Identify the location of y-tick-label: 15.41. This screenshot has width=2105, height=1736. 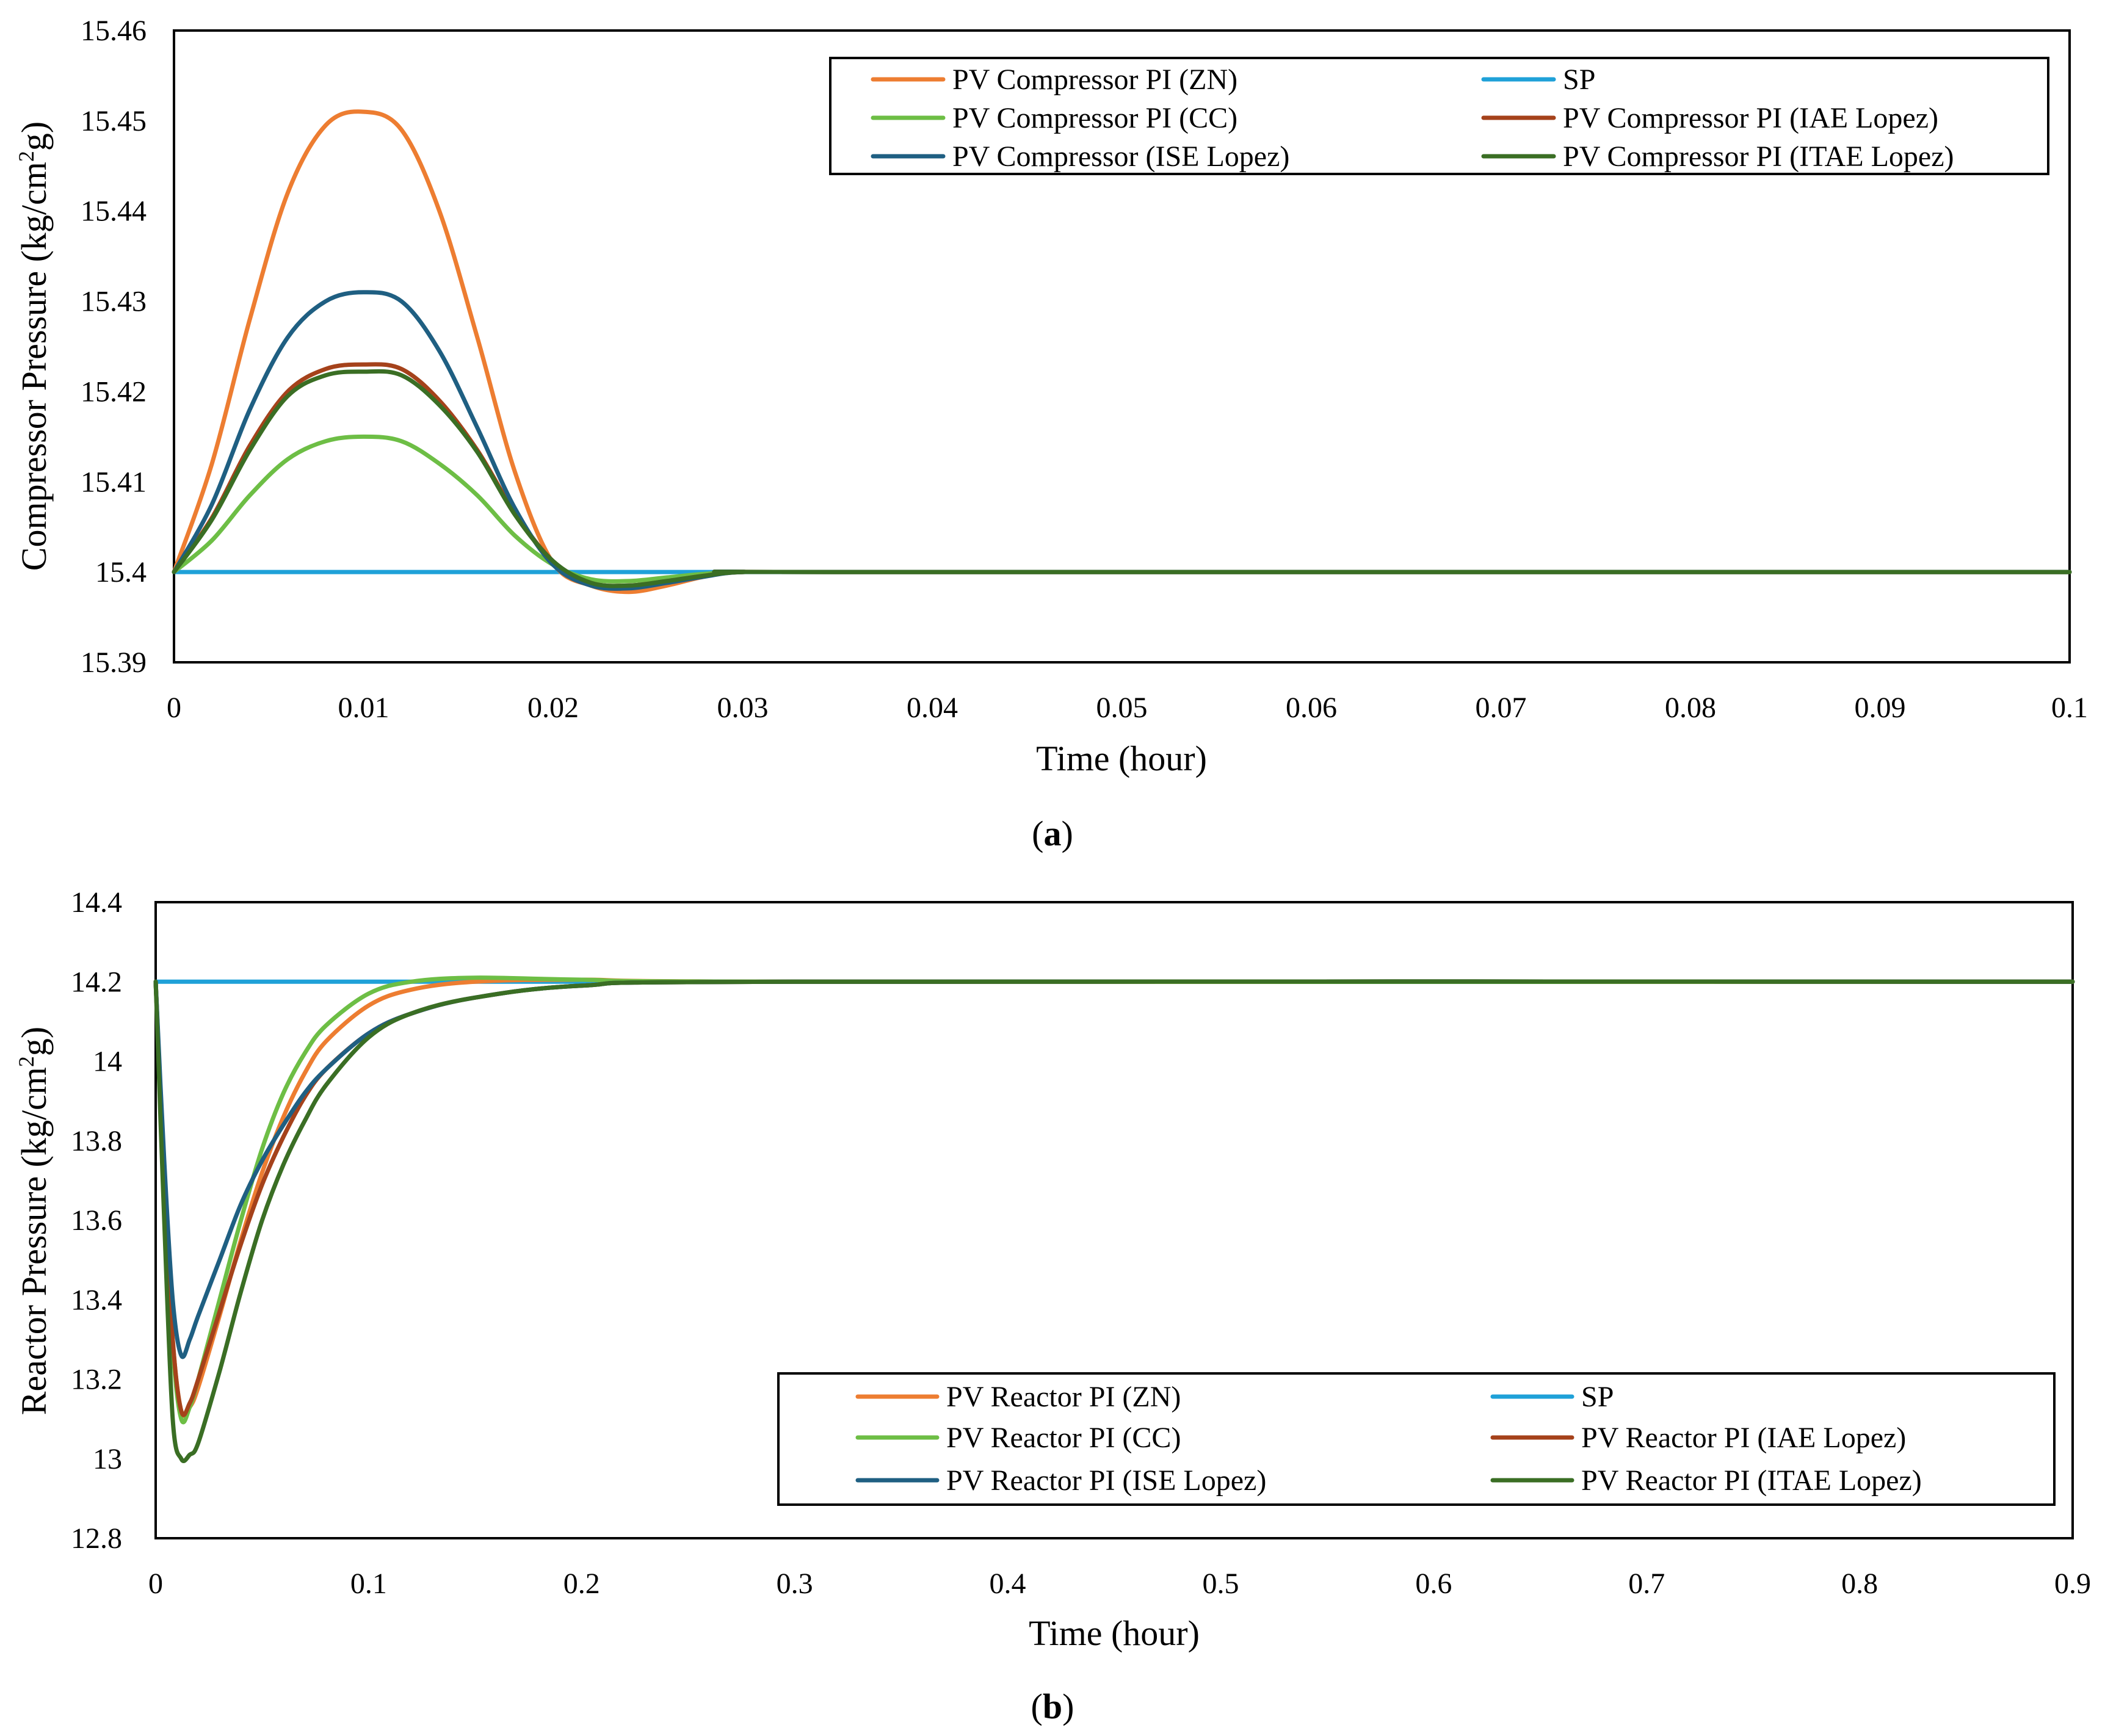
(114, 482).